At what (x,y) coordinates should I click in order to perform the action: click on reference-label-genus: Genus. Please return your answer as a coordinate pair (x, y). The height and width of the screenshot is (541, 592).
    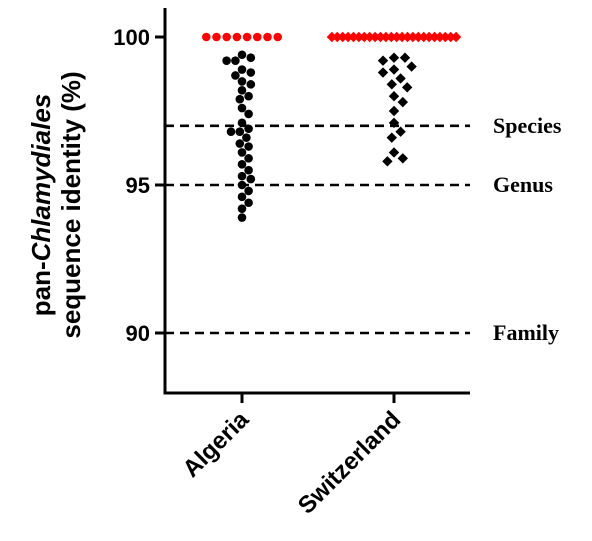
    Looking at the image, I should click on (523, 184).